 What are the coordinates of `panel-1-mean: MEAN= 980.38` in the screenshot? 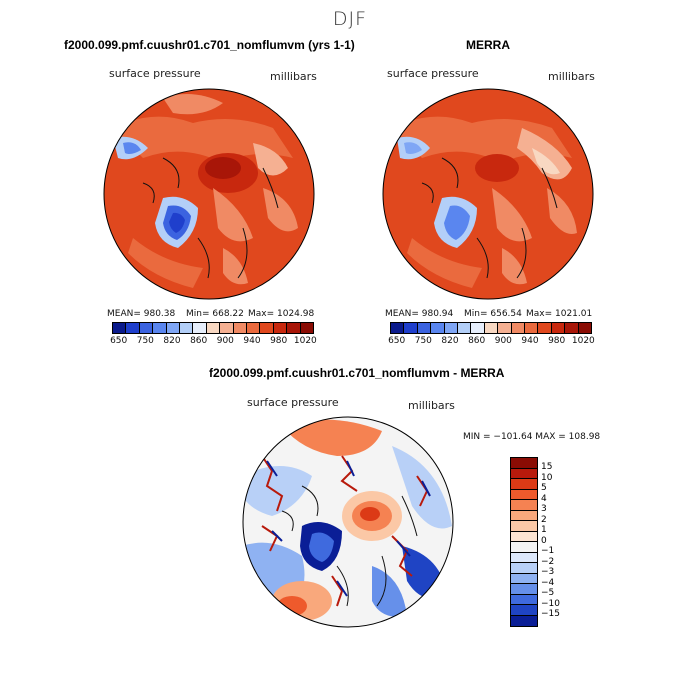 It's located at (141, 314).